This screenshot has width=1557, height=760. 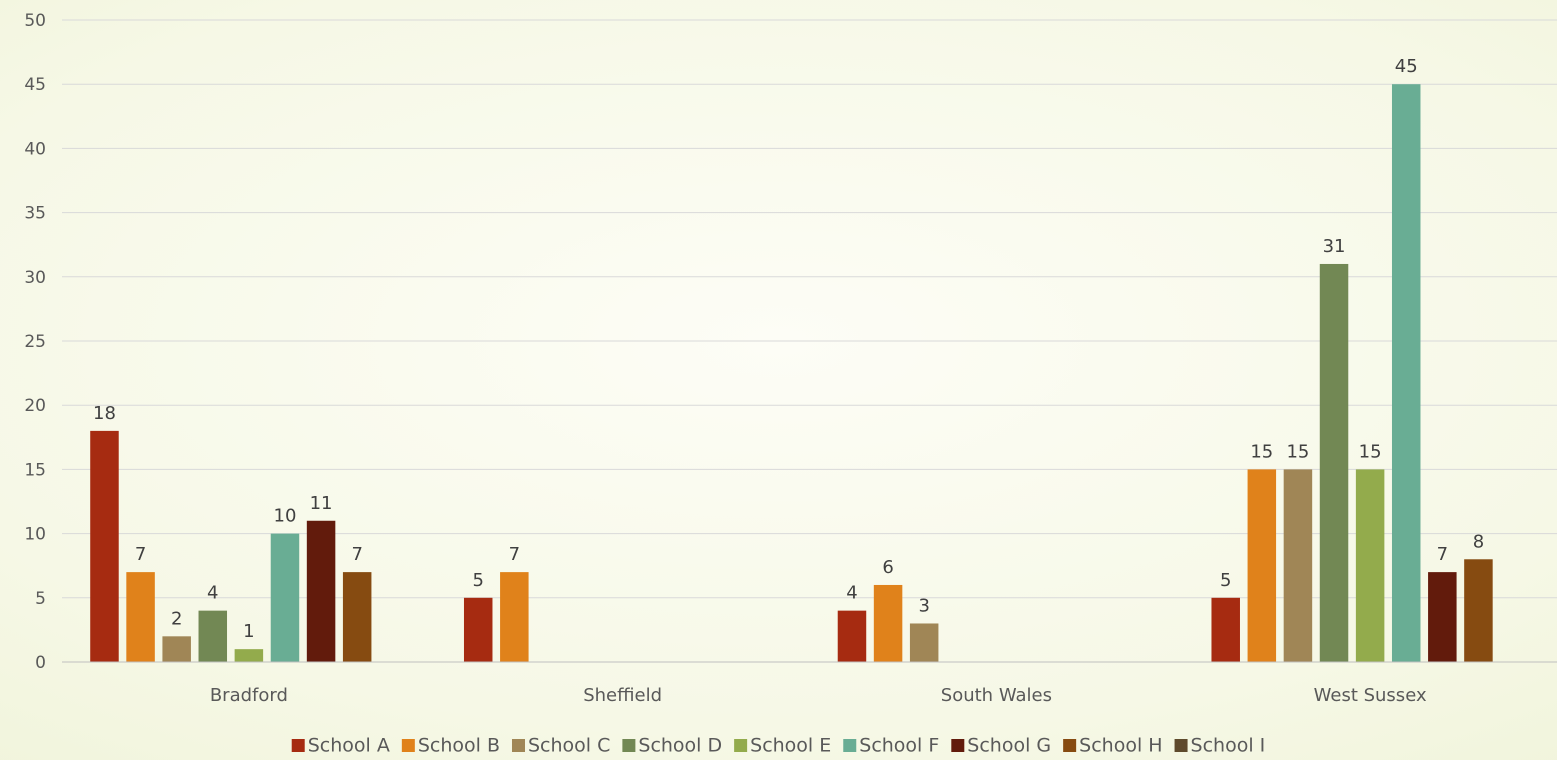 What do you see at coordinates (40, 599) in the screenshot?
I see `y-tick-label: 5` at bounding box center [40, 599].